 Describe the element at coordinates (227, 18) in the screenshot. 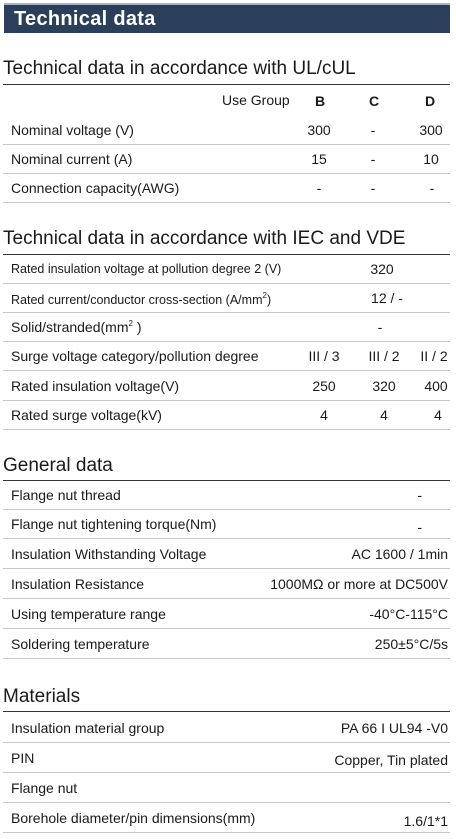

I see `header-banner: Technical data` at that location.